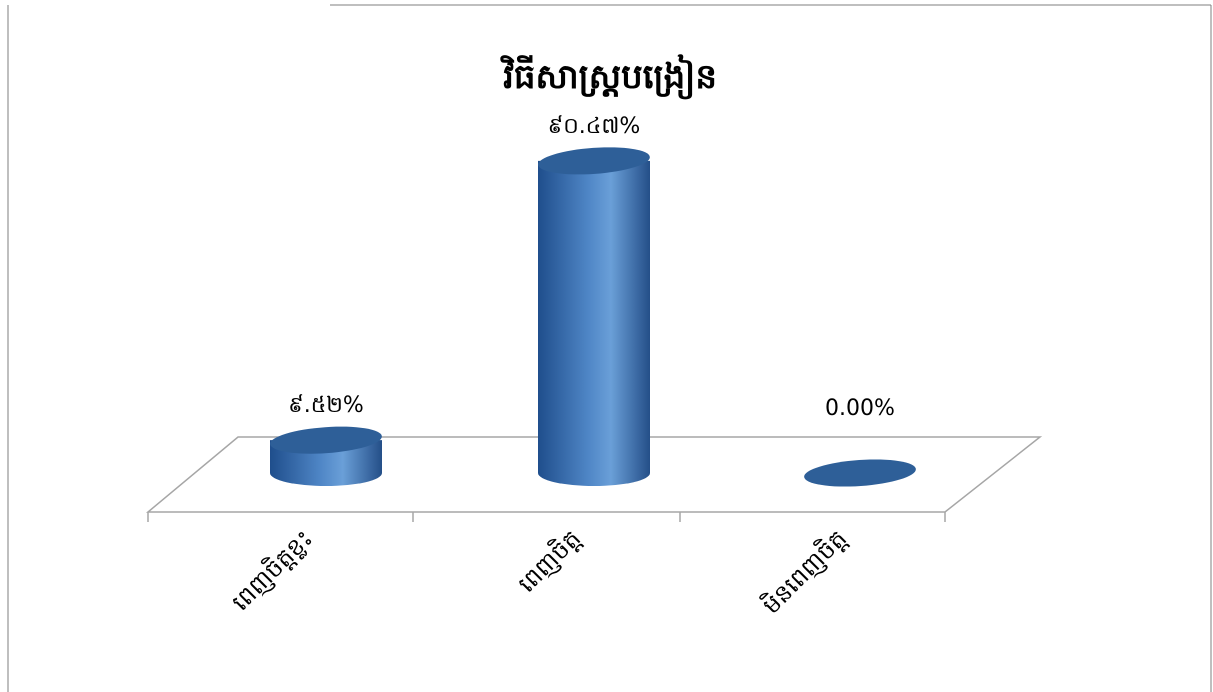 The width and height of the screenshot is (1213, 692). I want to click on chart-title: វិធីសាស្ត្របង្រៀន, so click(608, 77).